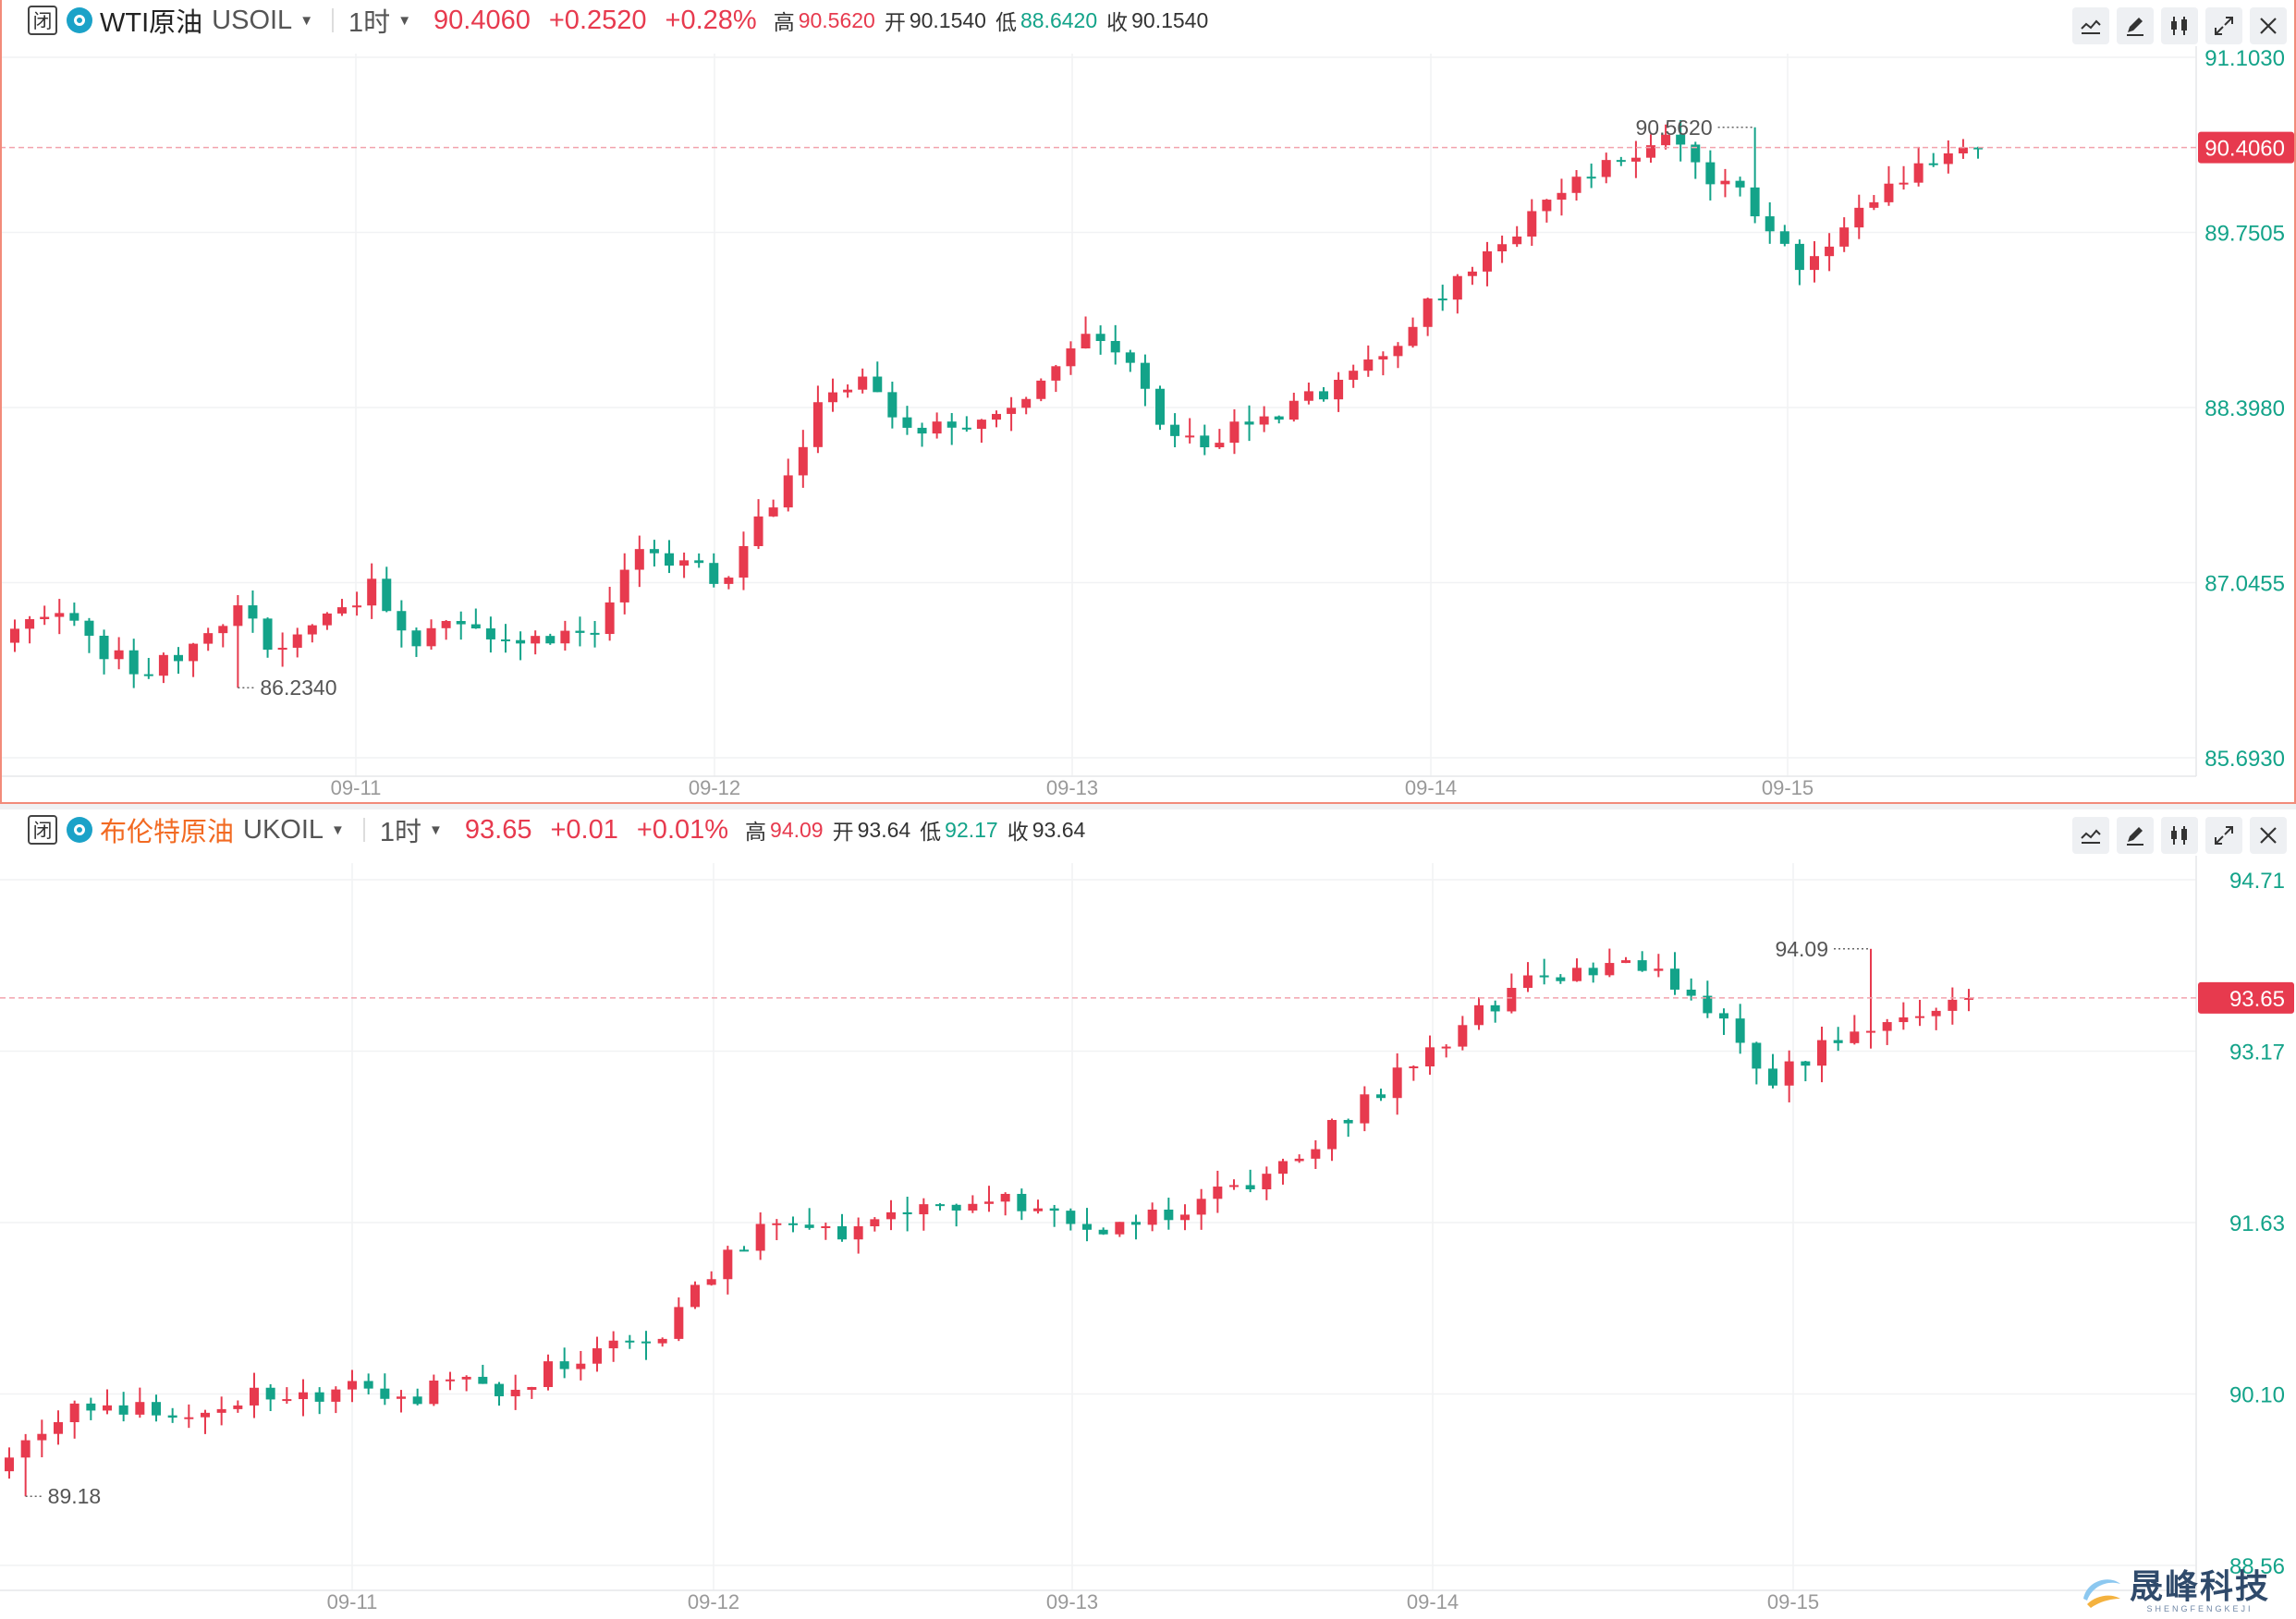 This screenshot has height=1619, width=2296. What do you see at coordinates (884, 830) in the screenshot?
I see `open-value: 93.64` at bounding box center [884, 830].